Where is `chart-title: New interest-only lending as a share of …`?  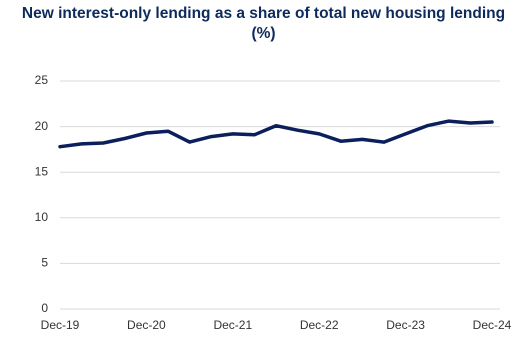 chart-title: New interest-only lending as a share of … is located at coordinates (263, 23).